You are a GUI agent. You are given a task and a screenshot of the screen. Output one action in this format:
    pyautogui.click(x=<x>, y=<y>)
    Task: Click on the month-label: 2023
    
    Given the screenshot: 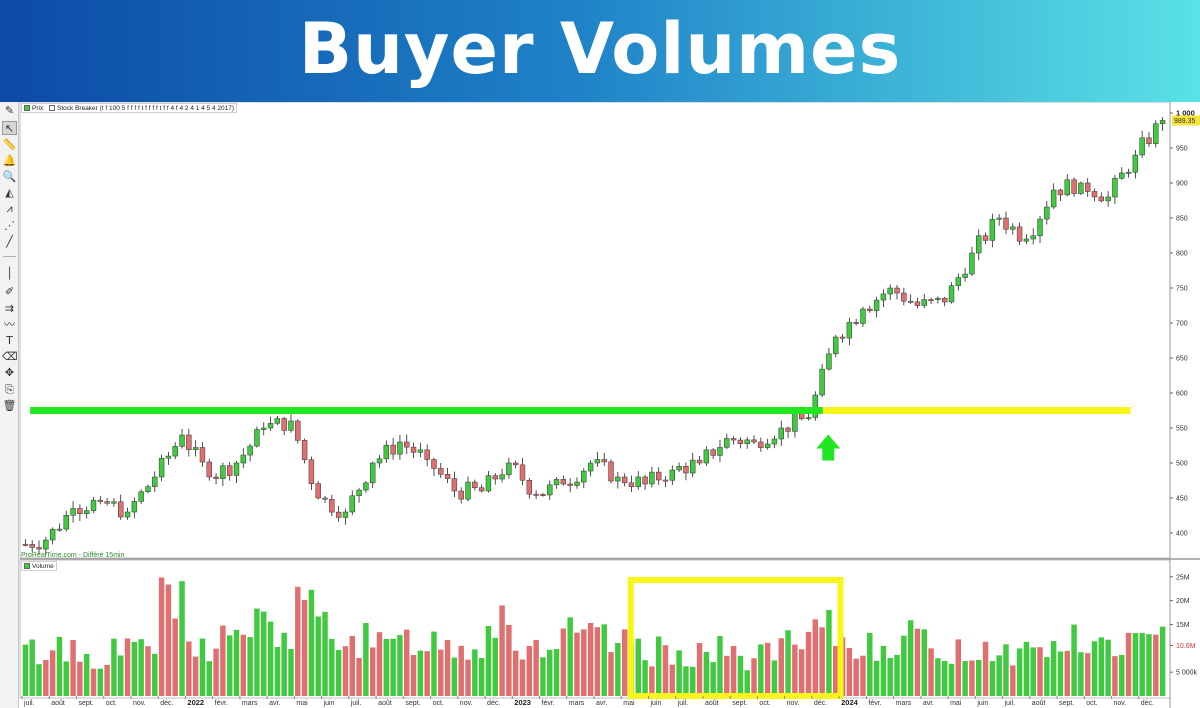 What is the action you would take?
    pyautogui.click(x=522, y=702)
    